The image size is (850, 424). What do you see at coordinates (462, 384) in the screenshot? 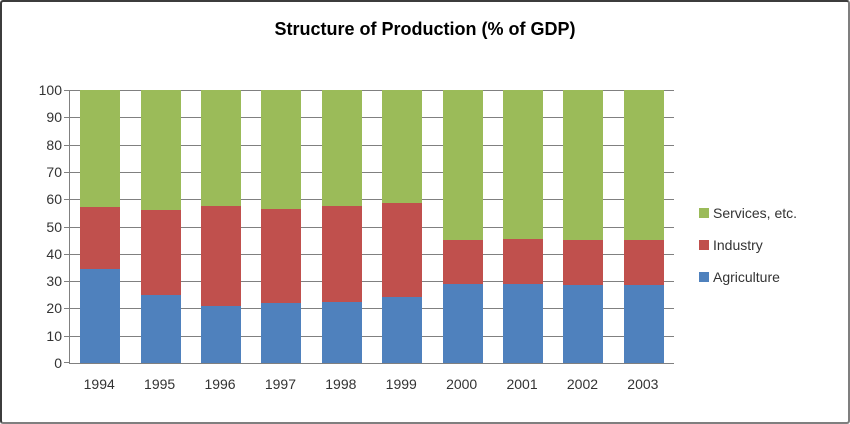
I see `x-axis-label-2000: 2000` at bounding box center [462, 384].